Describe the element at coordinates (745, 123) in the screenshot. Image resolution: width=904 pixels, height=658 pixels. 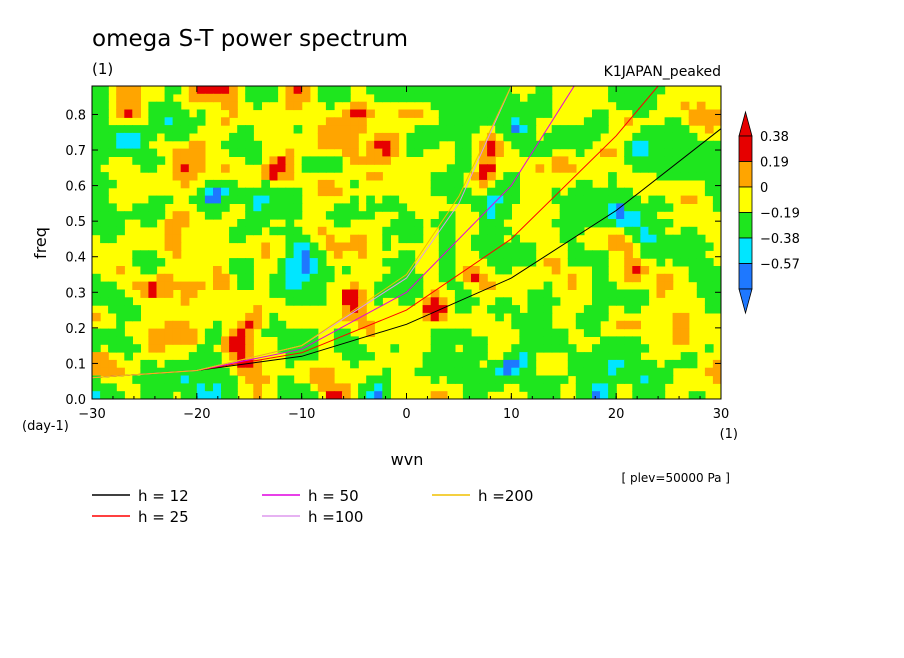
I see `colorbar-upper-arrow` at that location.